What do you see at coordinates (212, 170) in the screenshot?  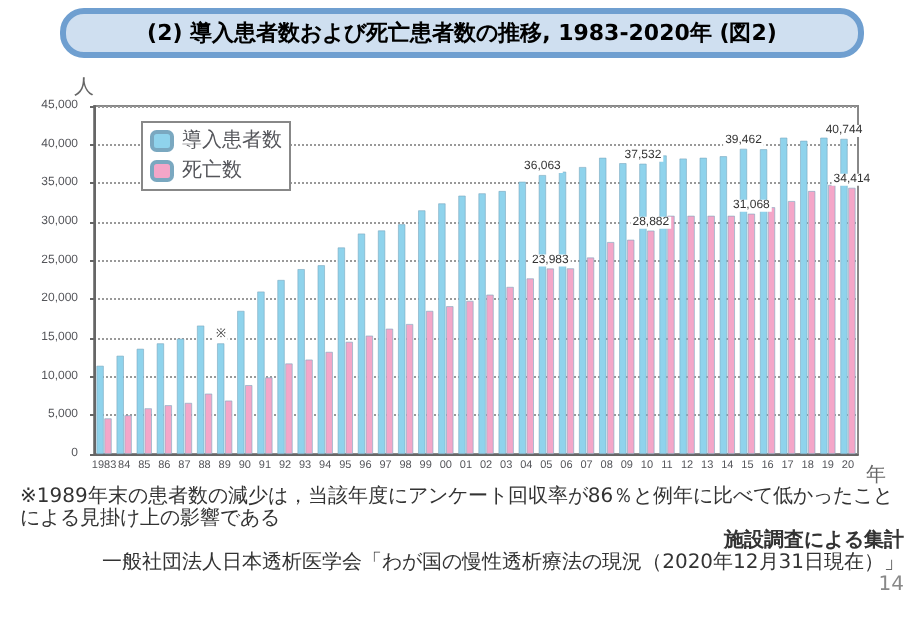 I see `legend-label: 死亡数` at bounding box center [212, 170].